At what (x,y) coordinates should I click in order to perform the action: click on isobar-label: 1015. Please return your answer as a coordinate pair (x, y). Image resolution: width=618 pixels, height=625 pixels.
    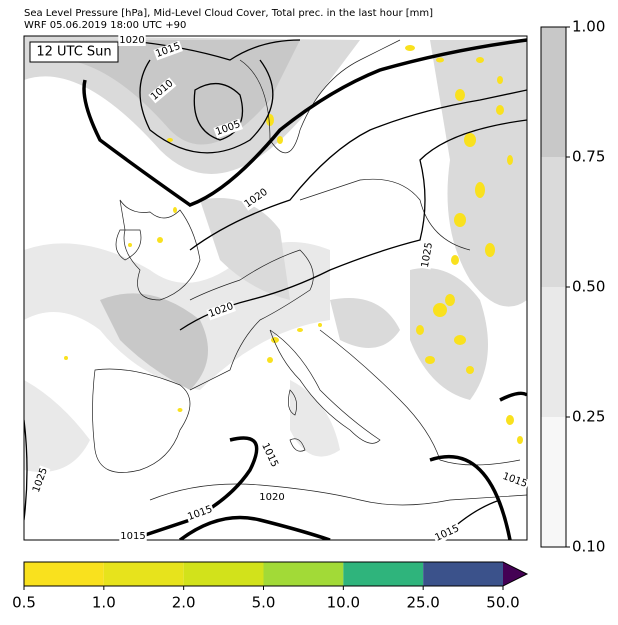
    Looking at the image, I should click on (132, 536).